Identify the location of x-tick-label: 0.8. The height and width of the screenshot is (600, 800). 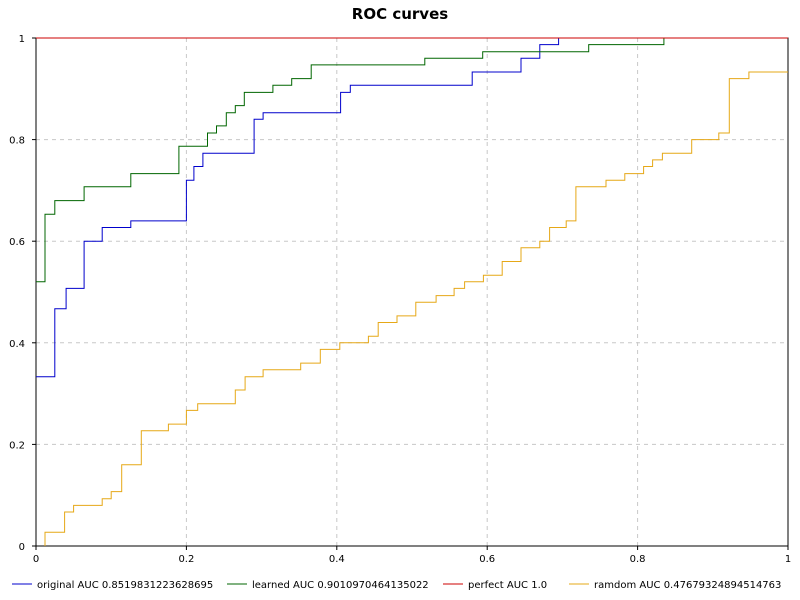
(638, 559).